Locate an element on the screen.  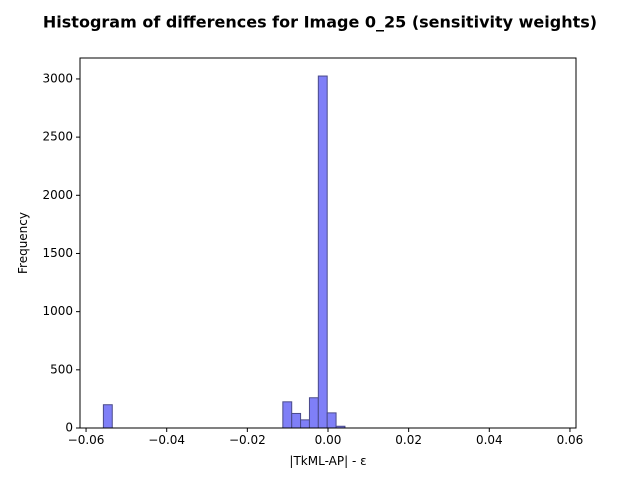
x-tick-label: 0.04 is located at coordinates (489, 440).